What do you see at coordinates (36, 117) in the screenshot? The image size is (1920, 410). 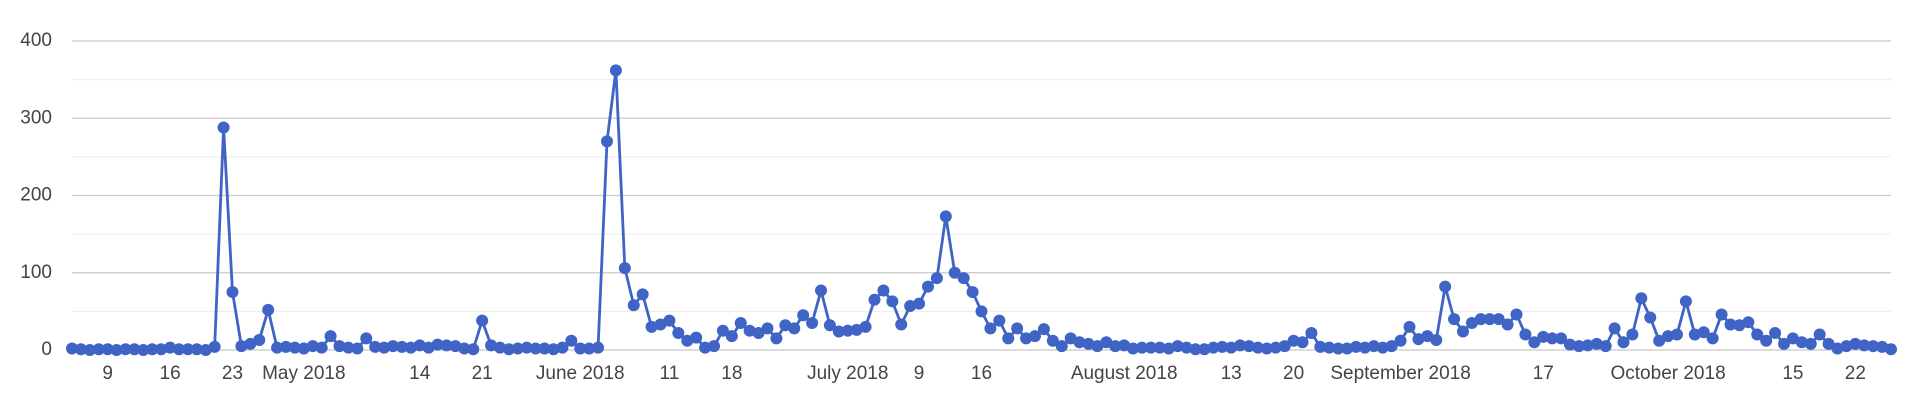 I see `y-tick-label: 300` at bounding box center [36, 117].